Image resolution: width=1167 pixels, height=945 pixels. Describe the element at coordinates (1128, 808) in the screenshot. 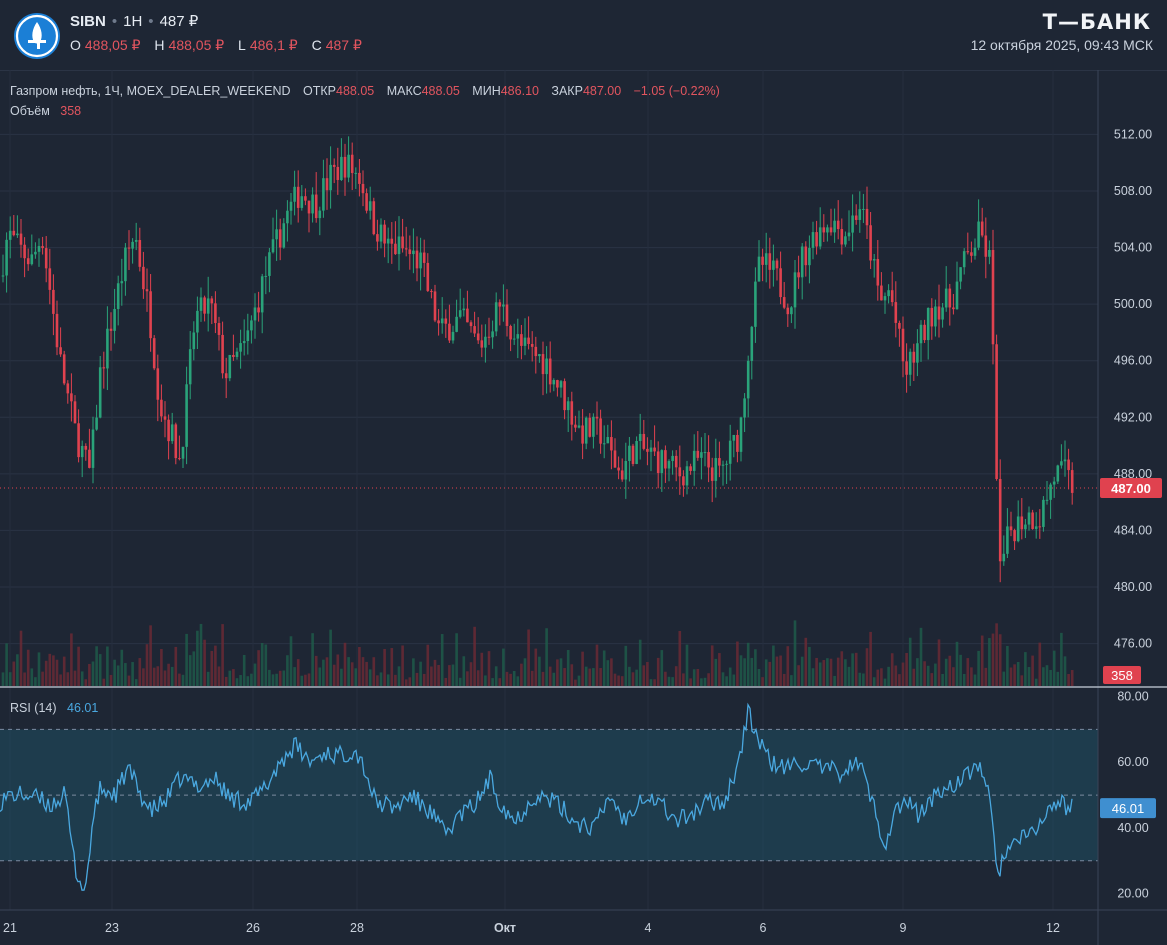

I see `rsi-value-badge` at that location.